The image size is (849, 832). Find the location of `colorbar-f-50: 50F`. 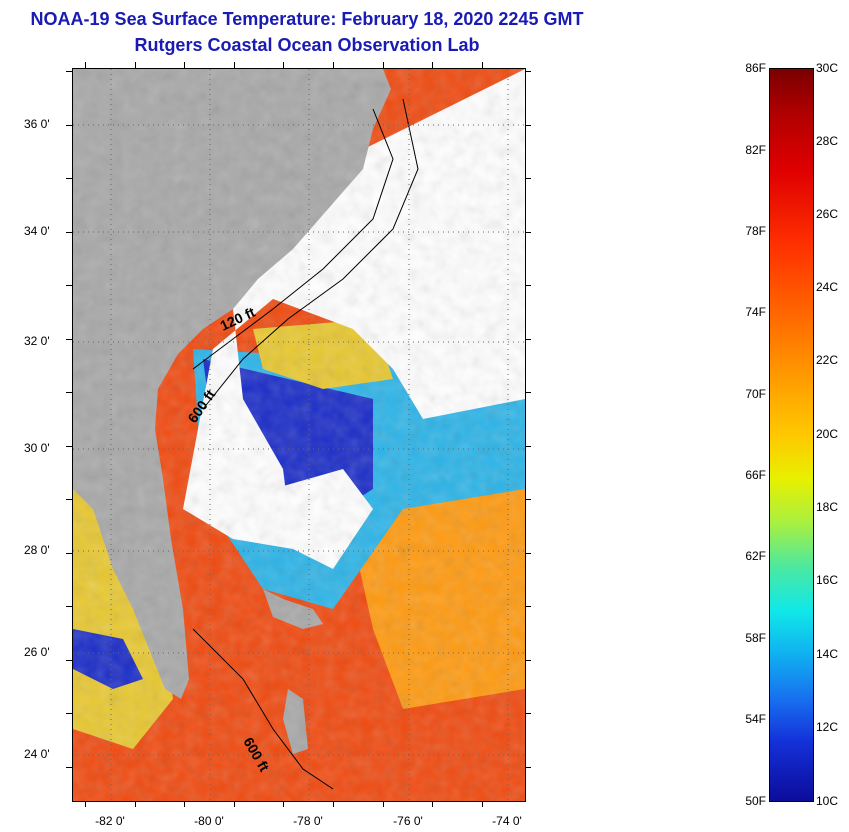

colorbar-f-50: 50F is located at coordinates (755, 801).